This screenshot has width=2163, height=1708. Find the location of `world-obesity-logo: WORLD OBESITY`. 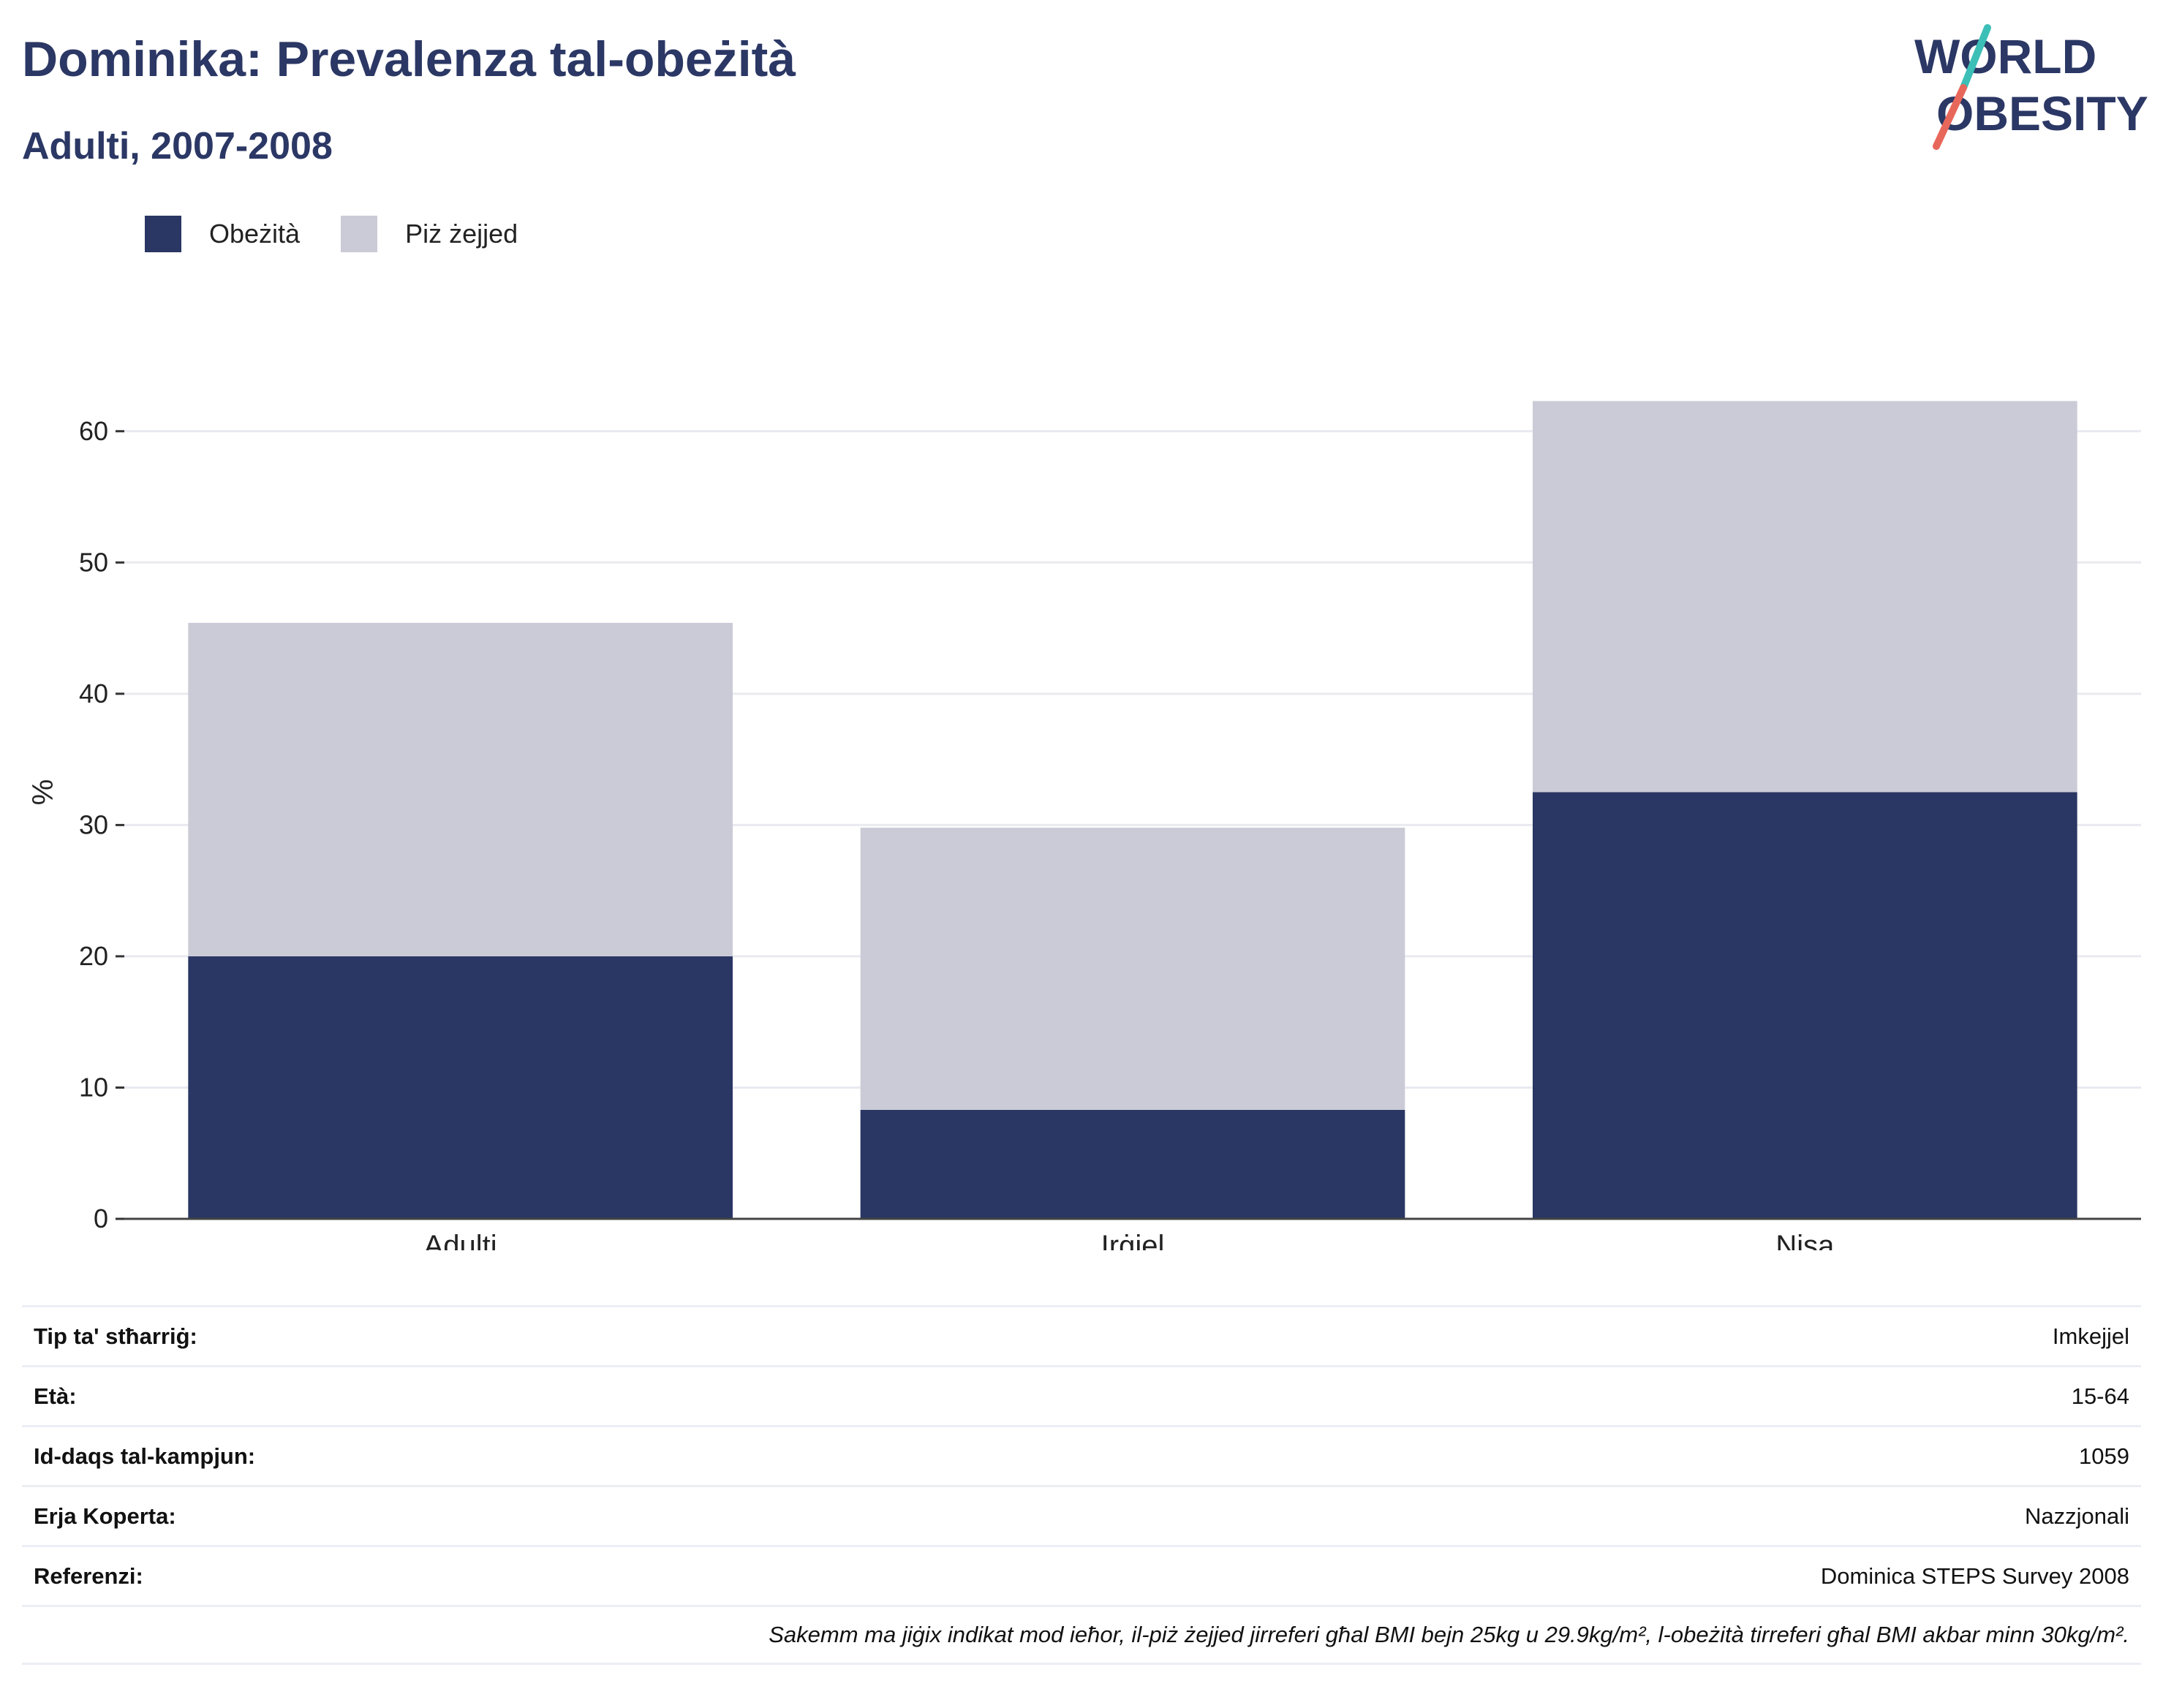

world-obesity-logo: WORLD OBESITY is located at coordinates (2031, 87).